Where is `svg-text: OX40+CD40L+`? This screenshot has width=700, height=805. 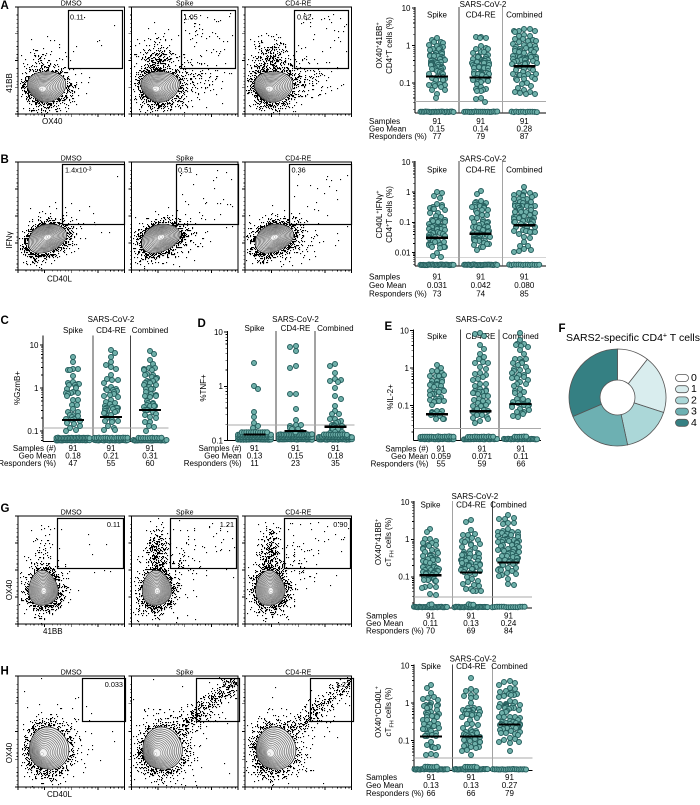 svg-text: OX40+CD40L+ is located at coordinates (378, 712).